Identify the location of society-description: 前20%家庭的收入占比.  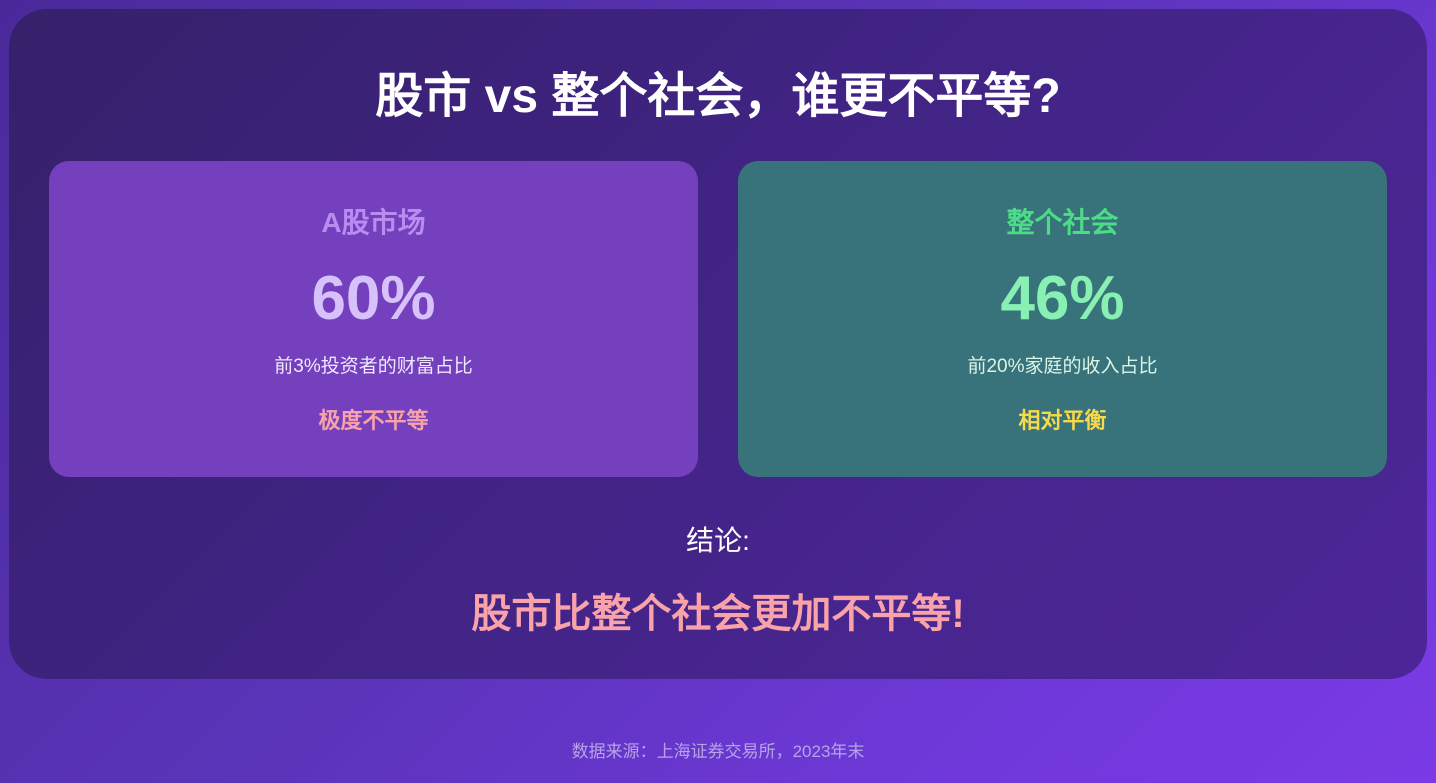
(1062, 366).